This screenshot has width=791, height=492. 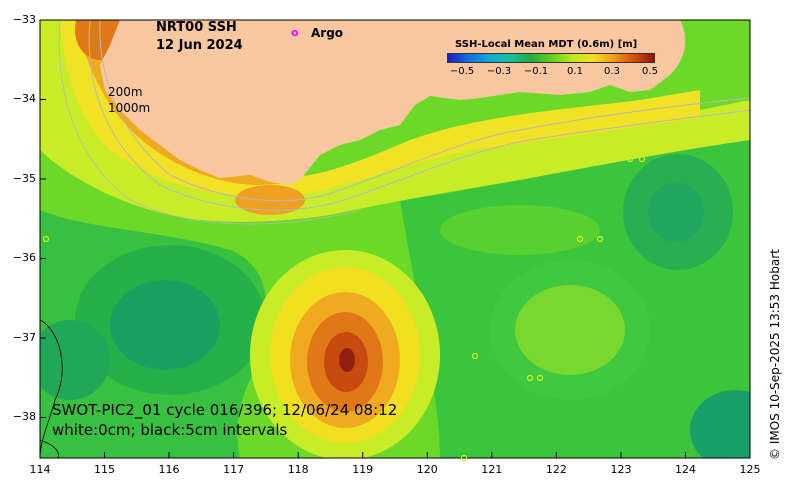 What do you see at coordinates (462, 71) in the screenshot?
I see `colorbar-tick: −0.5` at bounding box center [462, 71].